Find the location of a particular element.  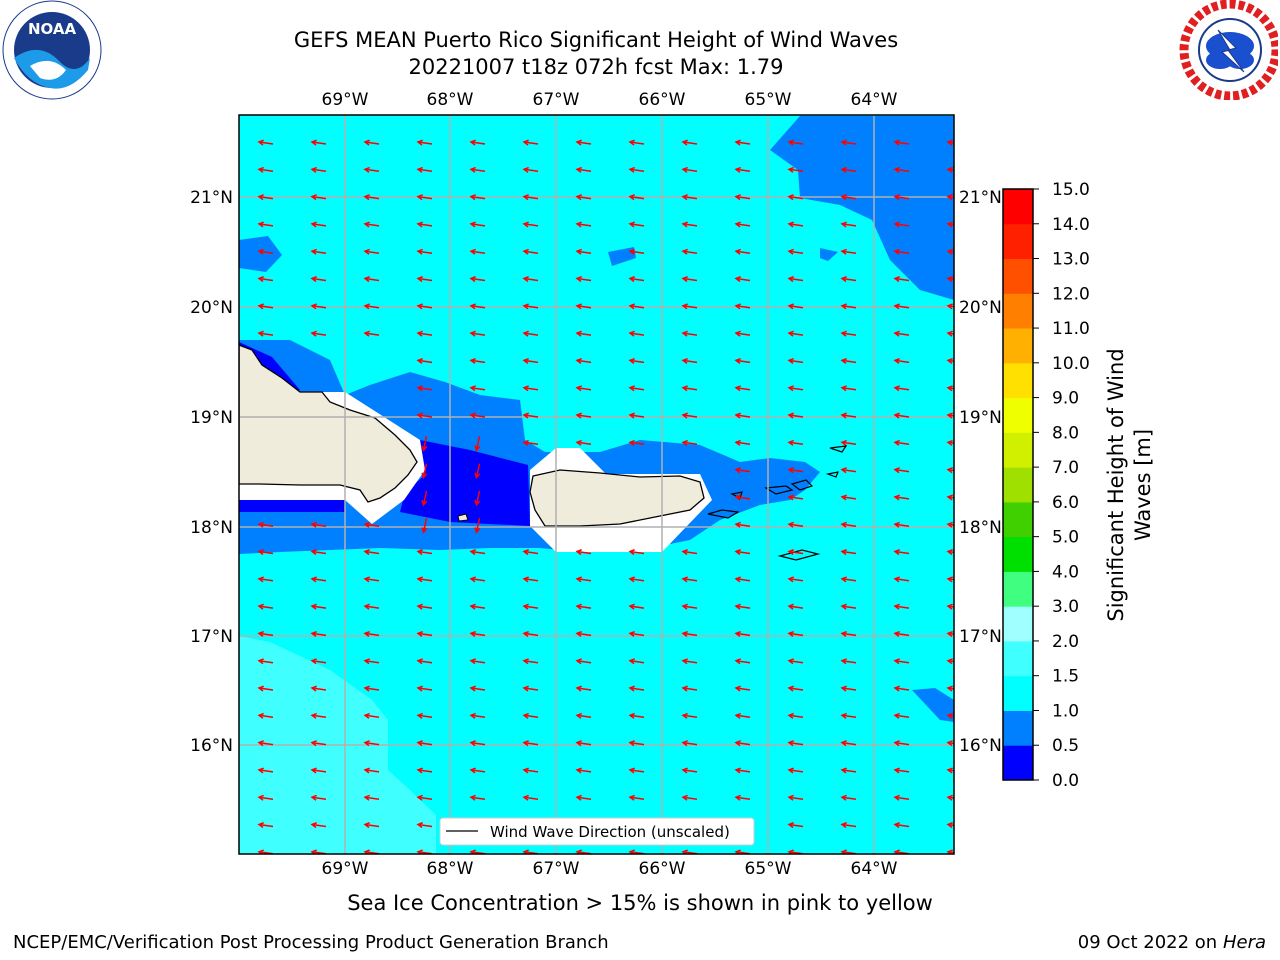

longitude-labels-top: 69°W 68°W 67°W 66°W 65°W 64°W is located at coordinates (610, 100).